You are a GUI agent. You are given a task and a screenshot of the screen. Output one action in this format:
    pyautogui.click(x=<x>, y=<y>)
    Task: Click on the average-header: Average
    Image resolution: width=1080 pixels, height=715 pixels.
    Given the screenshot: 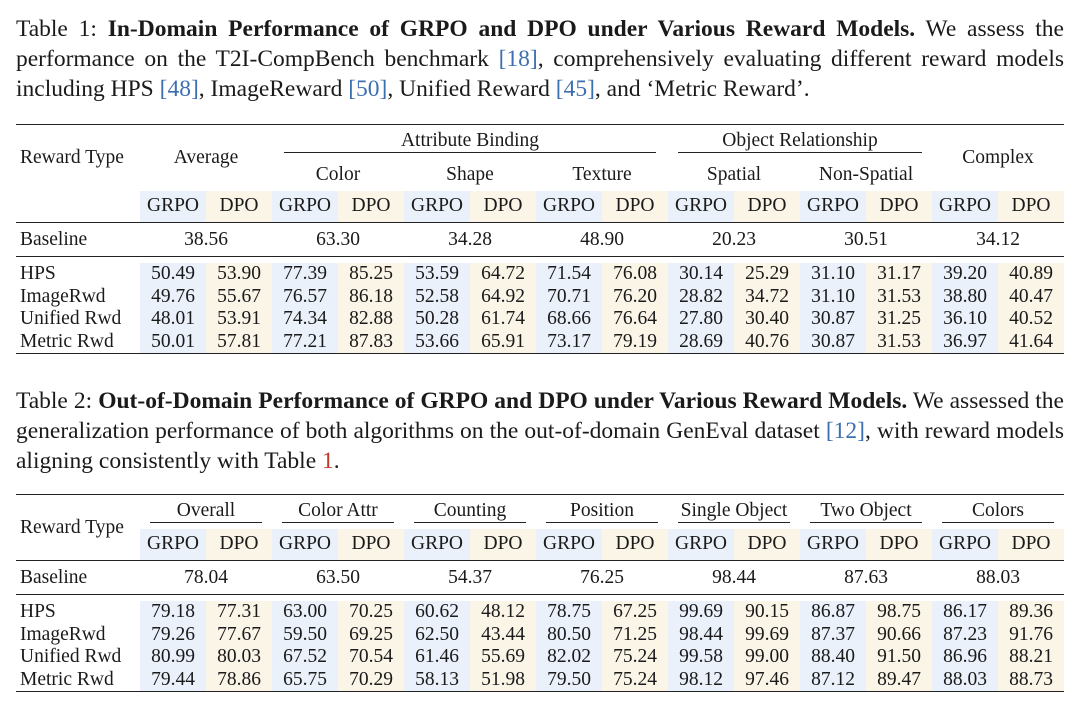 What is the action you would take?
    pyautogui.click(x=206, y=157)
    